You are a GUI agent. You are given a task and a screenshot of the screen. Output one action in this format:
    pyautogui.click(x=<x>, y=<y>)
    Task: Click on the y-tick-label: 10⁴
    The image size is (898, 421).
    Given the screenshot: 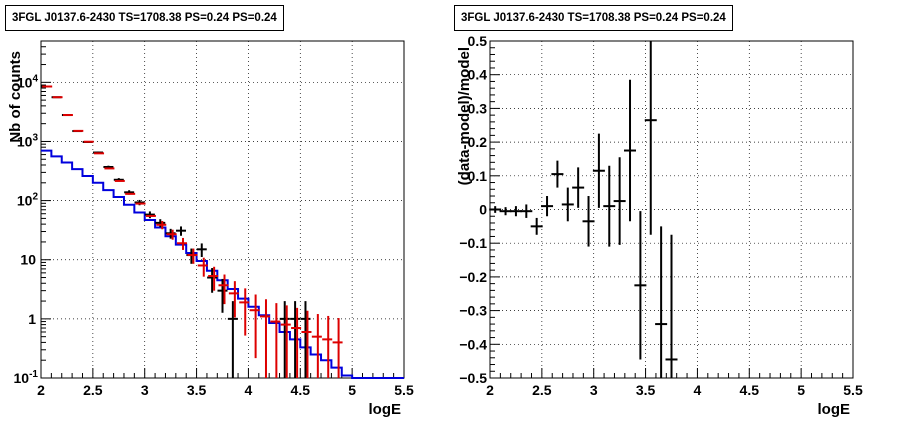 What is the action you would take?
    pyautogui.click(x=28, y=81)
    